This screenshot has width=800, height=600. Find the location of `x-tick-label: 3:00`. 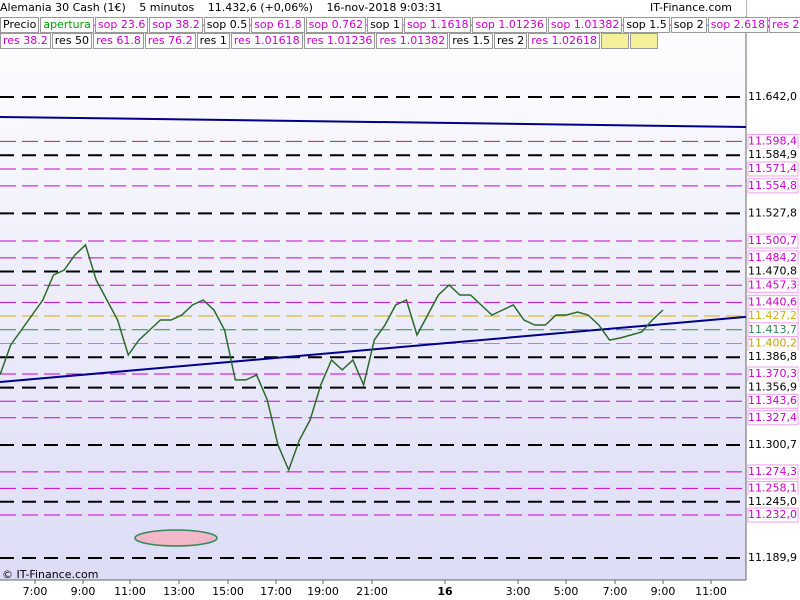

x-tick-label: 3:00 is located at coordinates (518, 591).